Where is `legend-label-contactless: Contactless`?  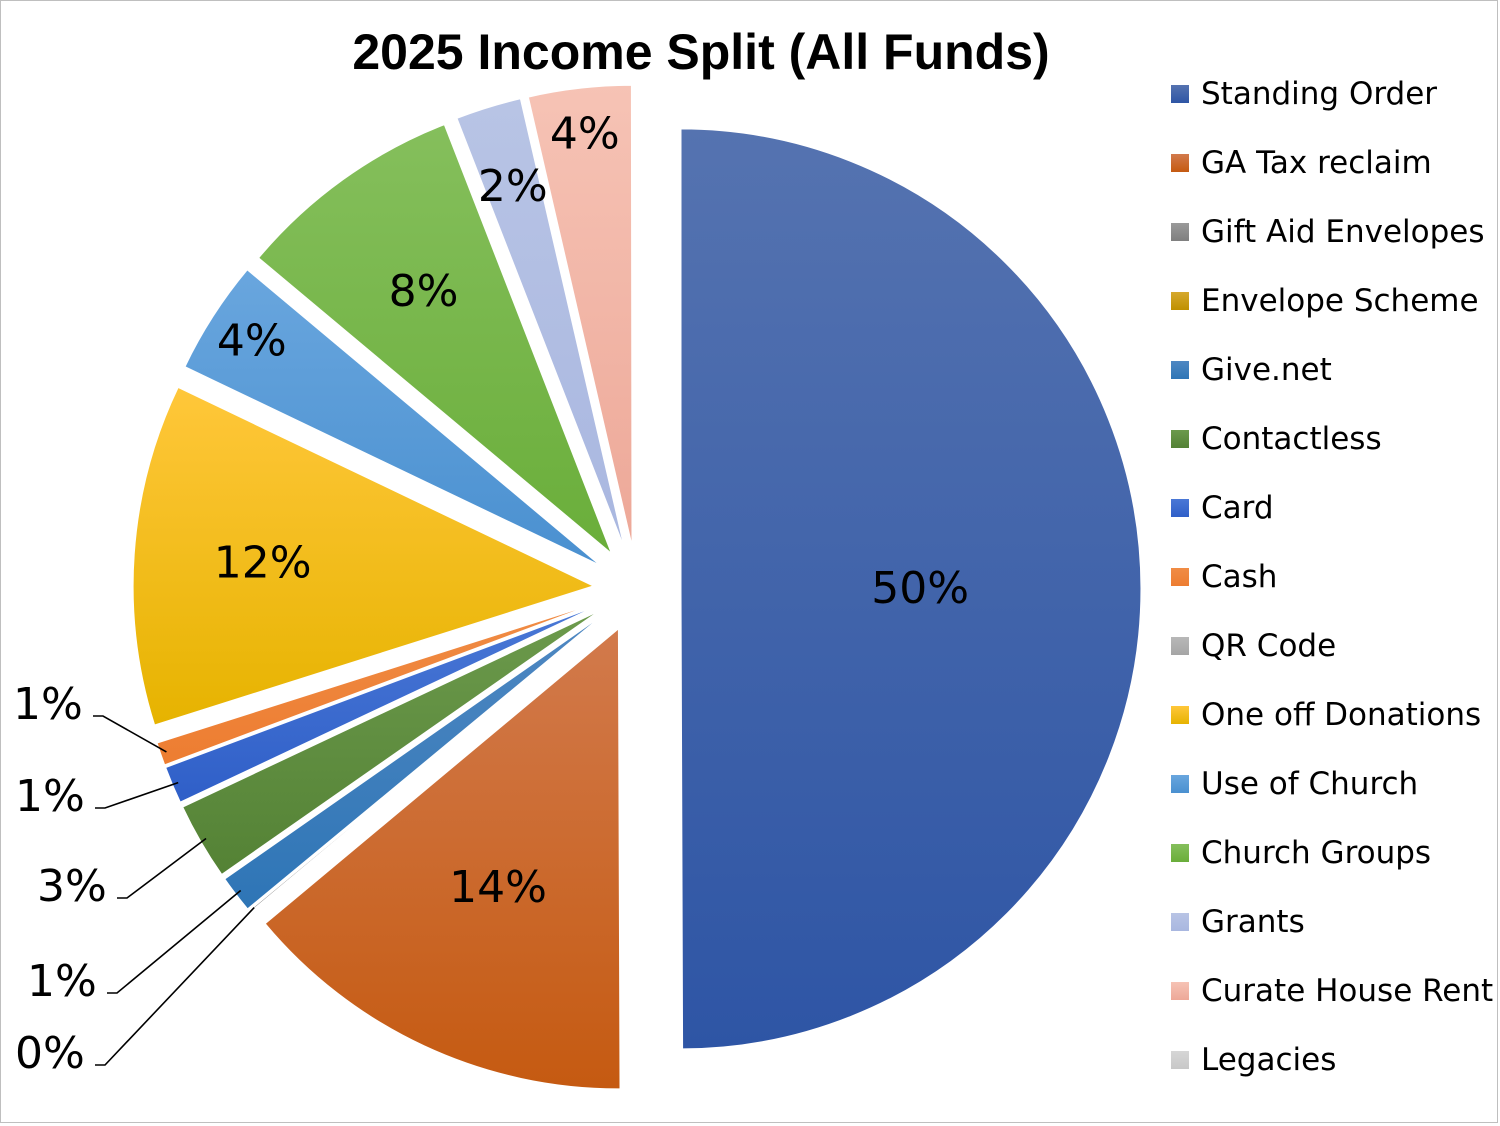 legend-label-contactless: Contactless is located at coordinates (1291, 438).